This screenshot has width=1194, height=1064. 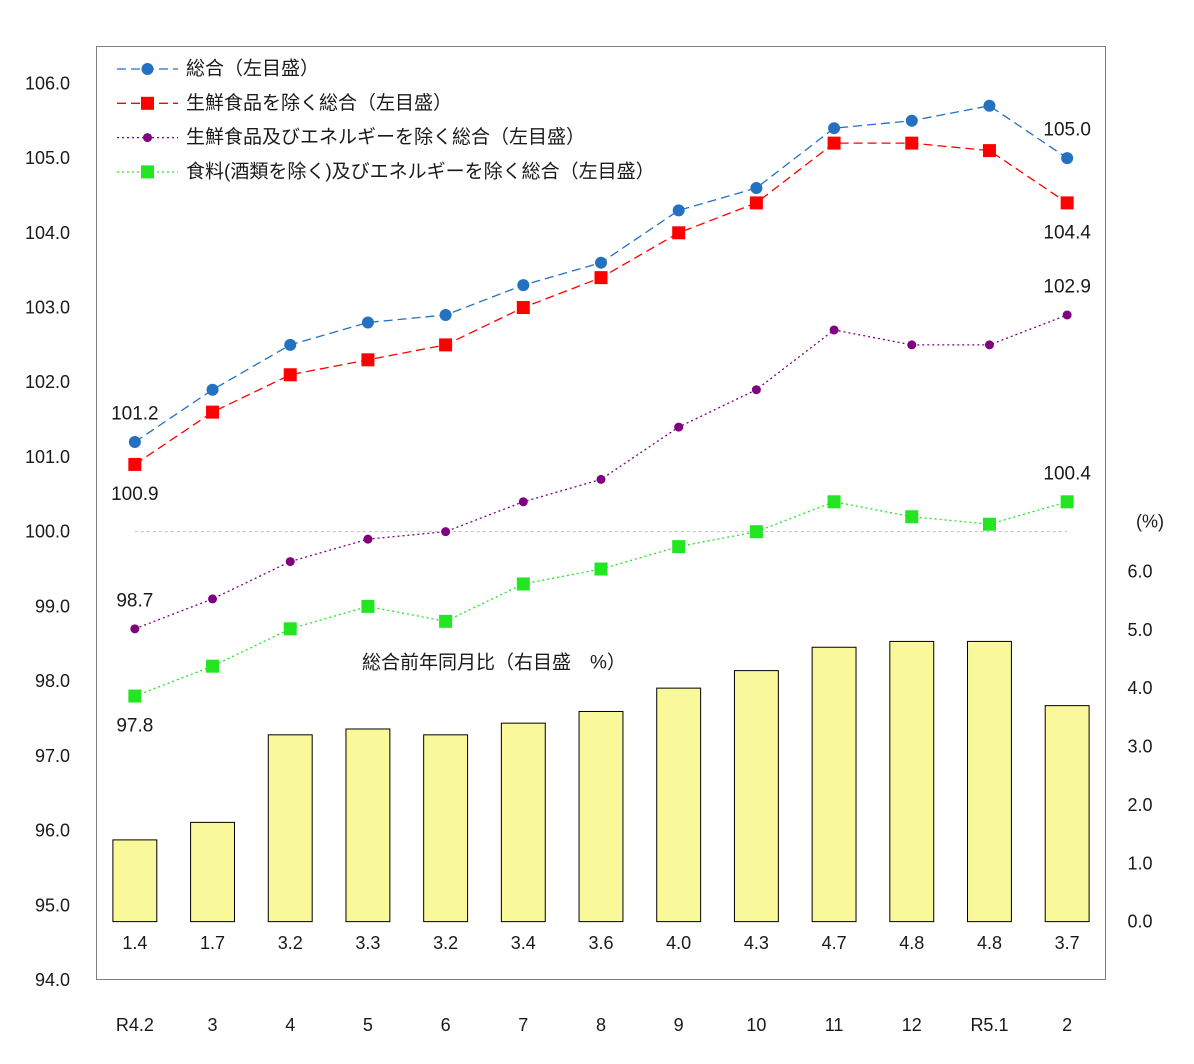 What do you see at coordinates (47, 532) in the screenshot?
I see `y-left-tick-label: 100.0` at bounding box center [47, 532].